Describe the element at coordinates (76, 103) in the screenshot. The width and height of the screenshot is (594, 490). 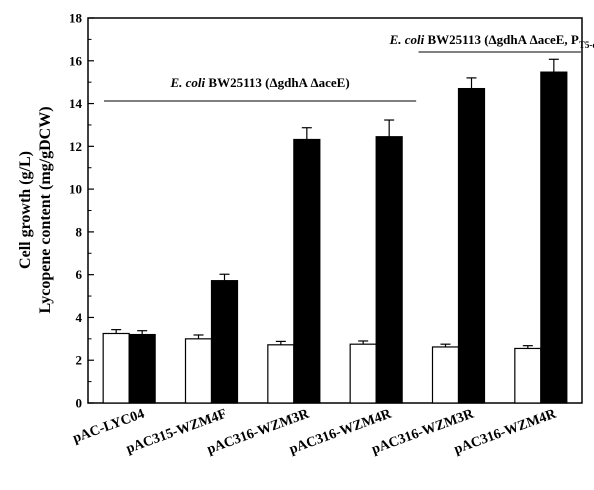
I see `y-tick-label: 14` at that location.